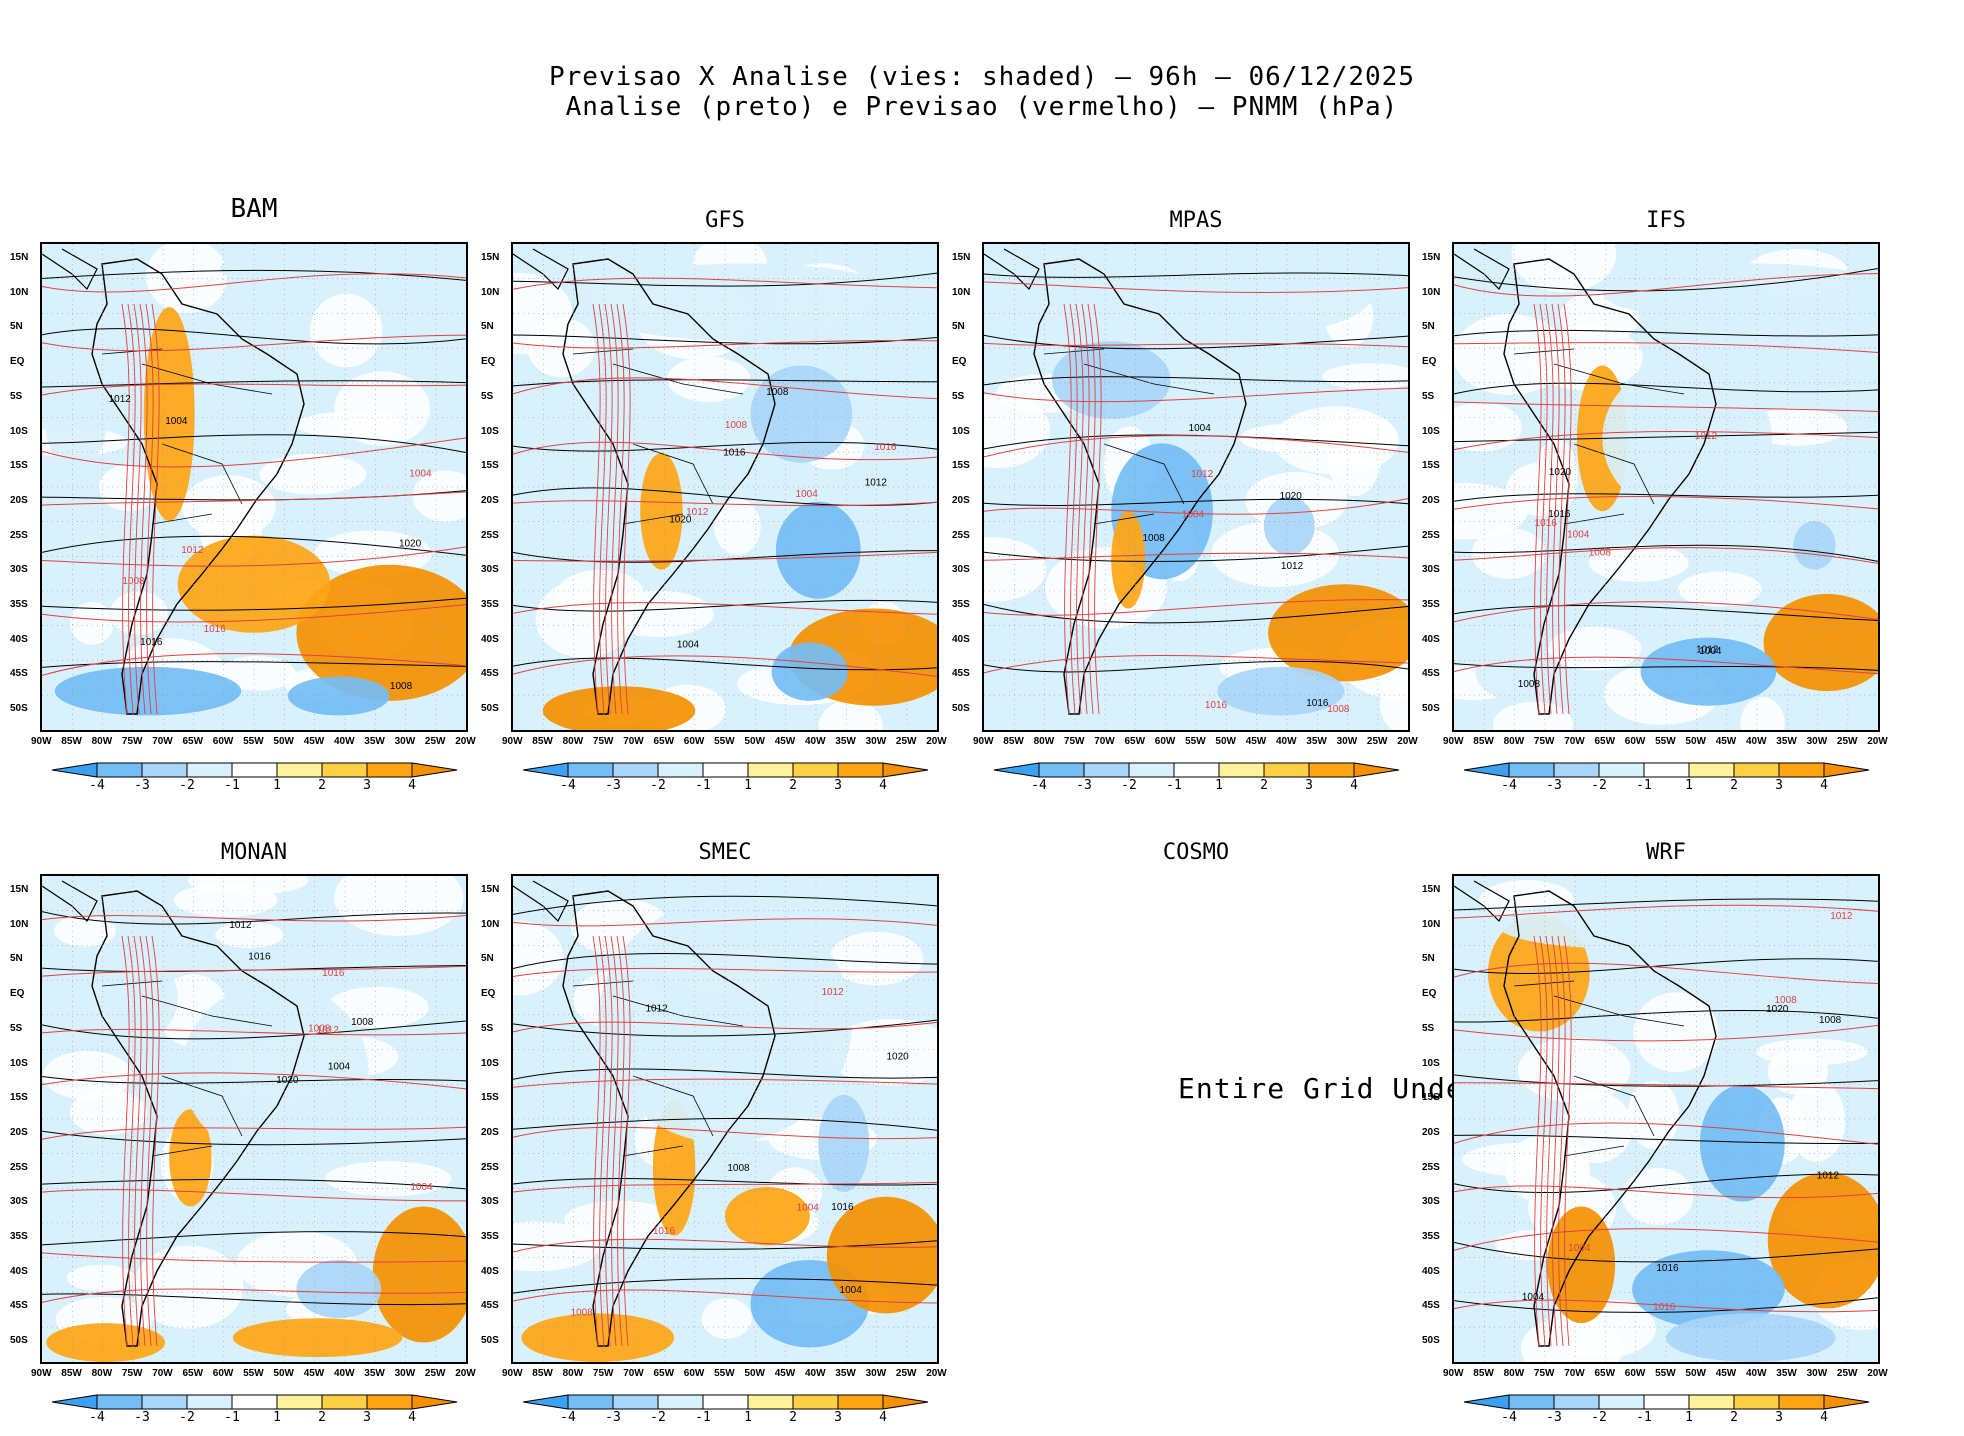  What do you see at coordinates (1605, 741) in the screenshot?
I see `lon-tick-label: 65W` at bounding box center [1605, 741].